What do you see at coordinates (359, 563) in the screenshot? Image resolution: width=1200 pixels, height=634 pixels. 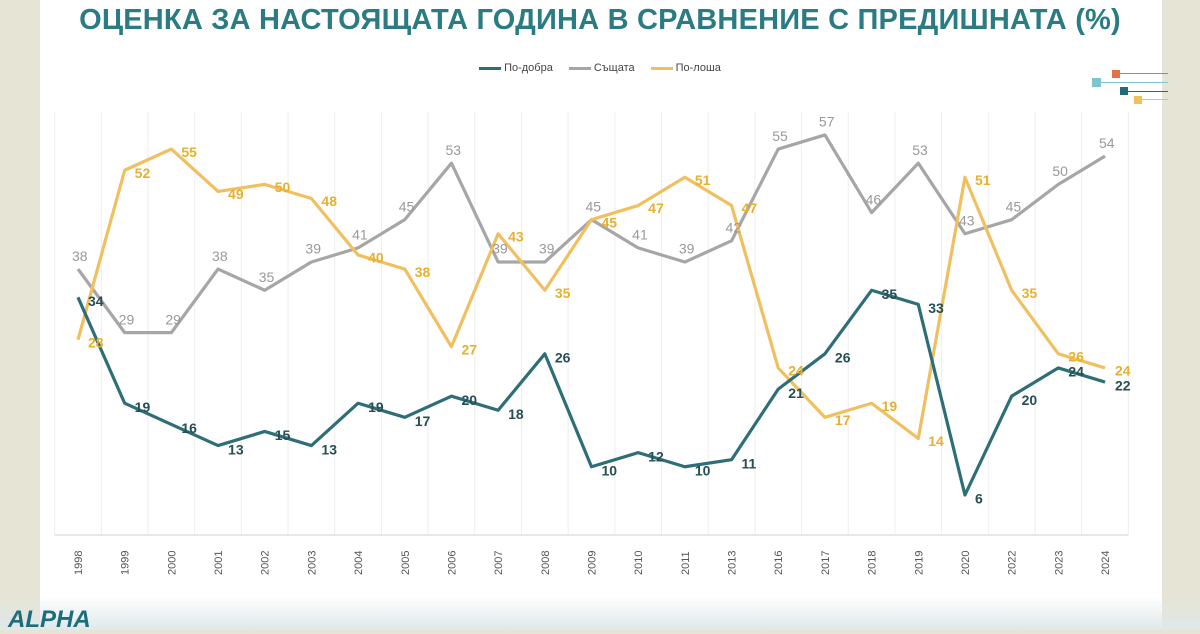 I see `x-tick-label: 2004` at bounding box center [359, 563].